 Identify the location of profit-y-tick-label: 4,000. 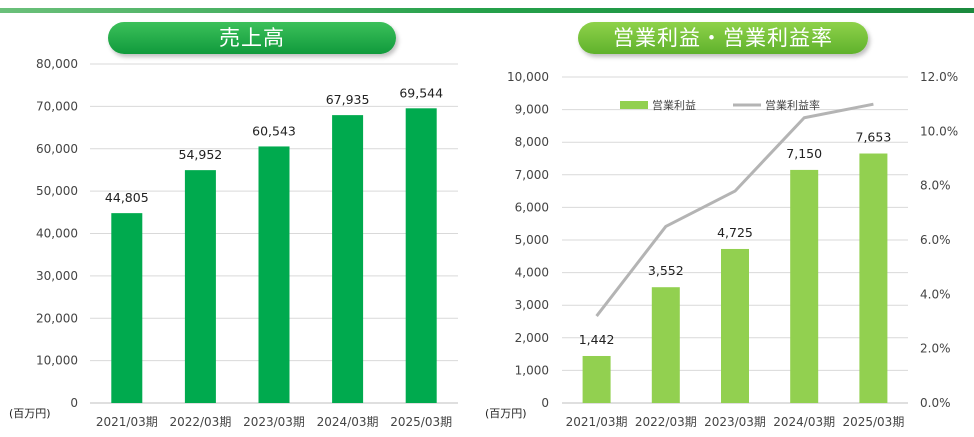
(532, 273).